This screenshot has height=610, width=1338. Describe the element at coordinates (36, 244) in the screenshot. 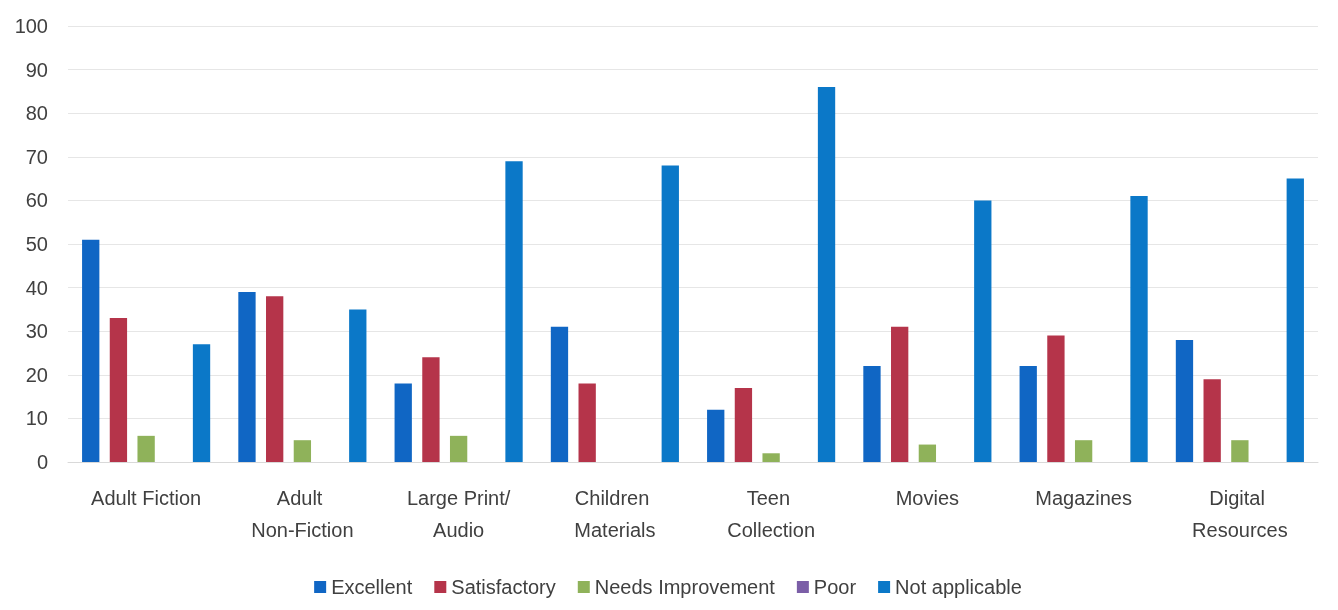

I see `y-tick-label: 50` at that location.